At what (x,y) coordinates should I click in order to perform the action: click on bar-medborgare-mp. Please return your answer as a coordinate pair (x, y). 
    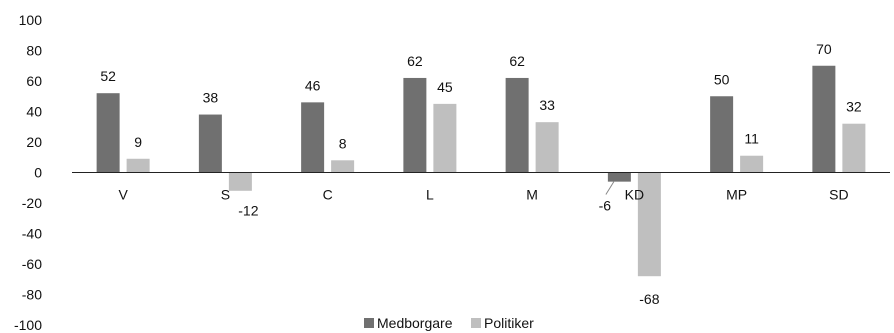
    Looking at the image, I should click on (722, 134).